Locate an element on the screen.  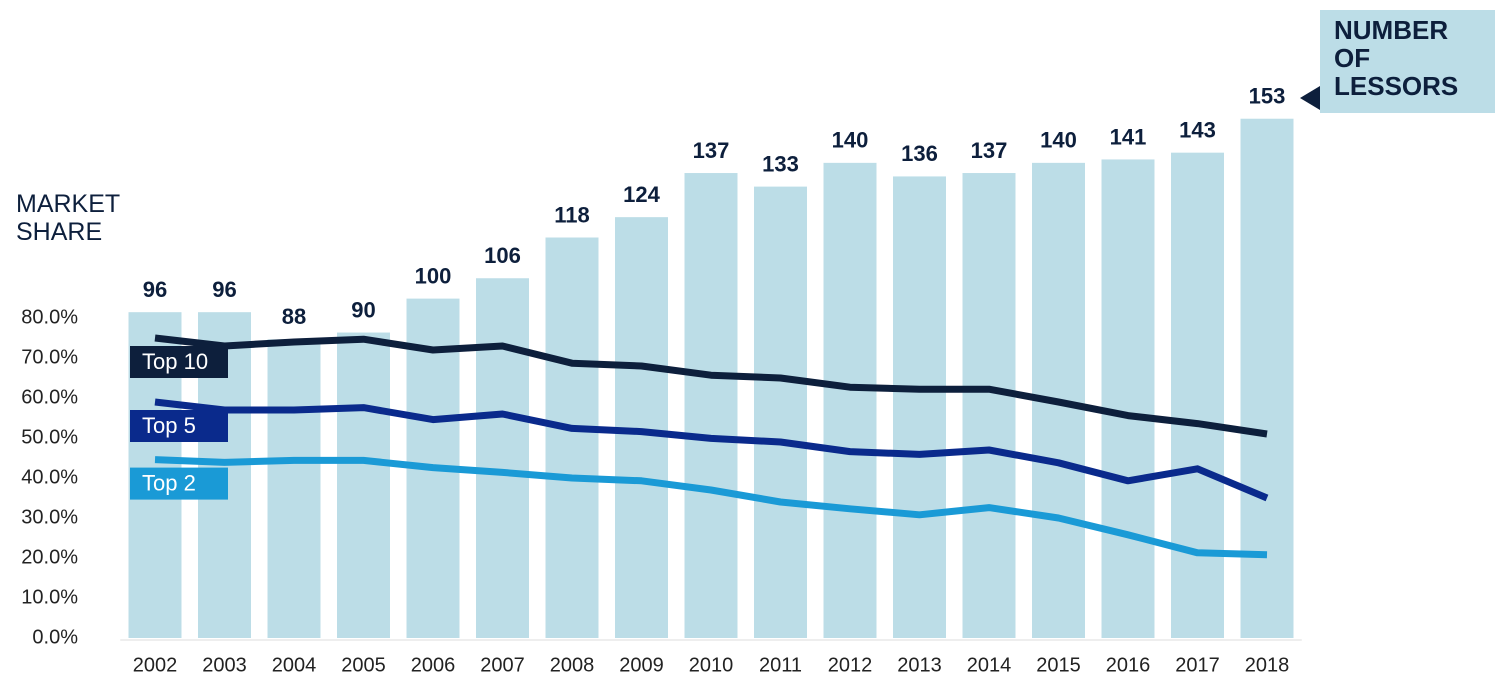
x-tick-label: 2009 is located at coordinates (641, 665).